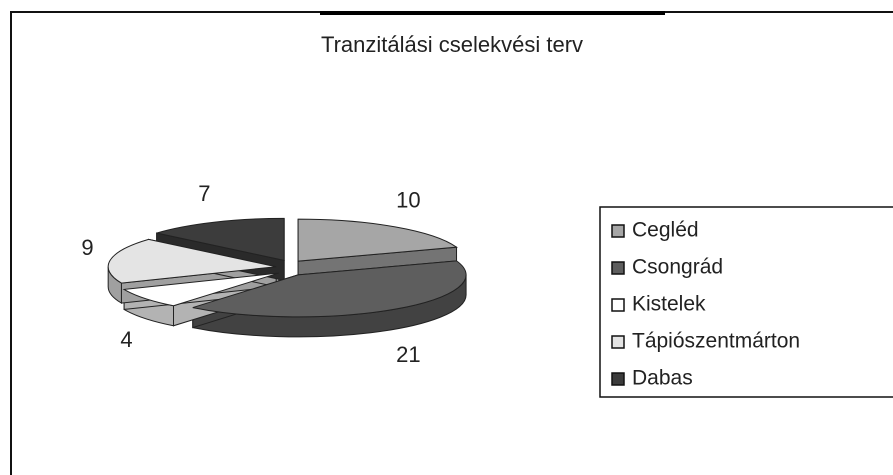 This screenshot has width=893, height=475. Describe the element at coordinates (716, 341) in the screenshot. I see `legend-label: Tápiószentmárton` at that location.